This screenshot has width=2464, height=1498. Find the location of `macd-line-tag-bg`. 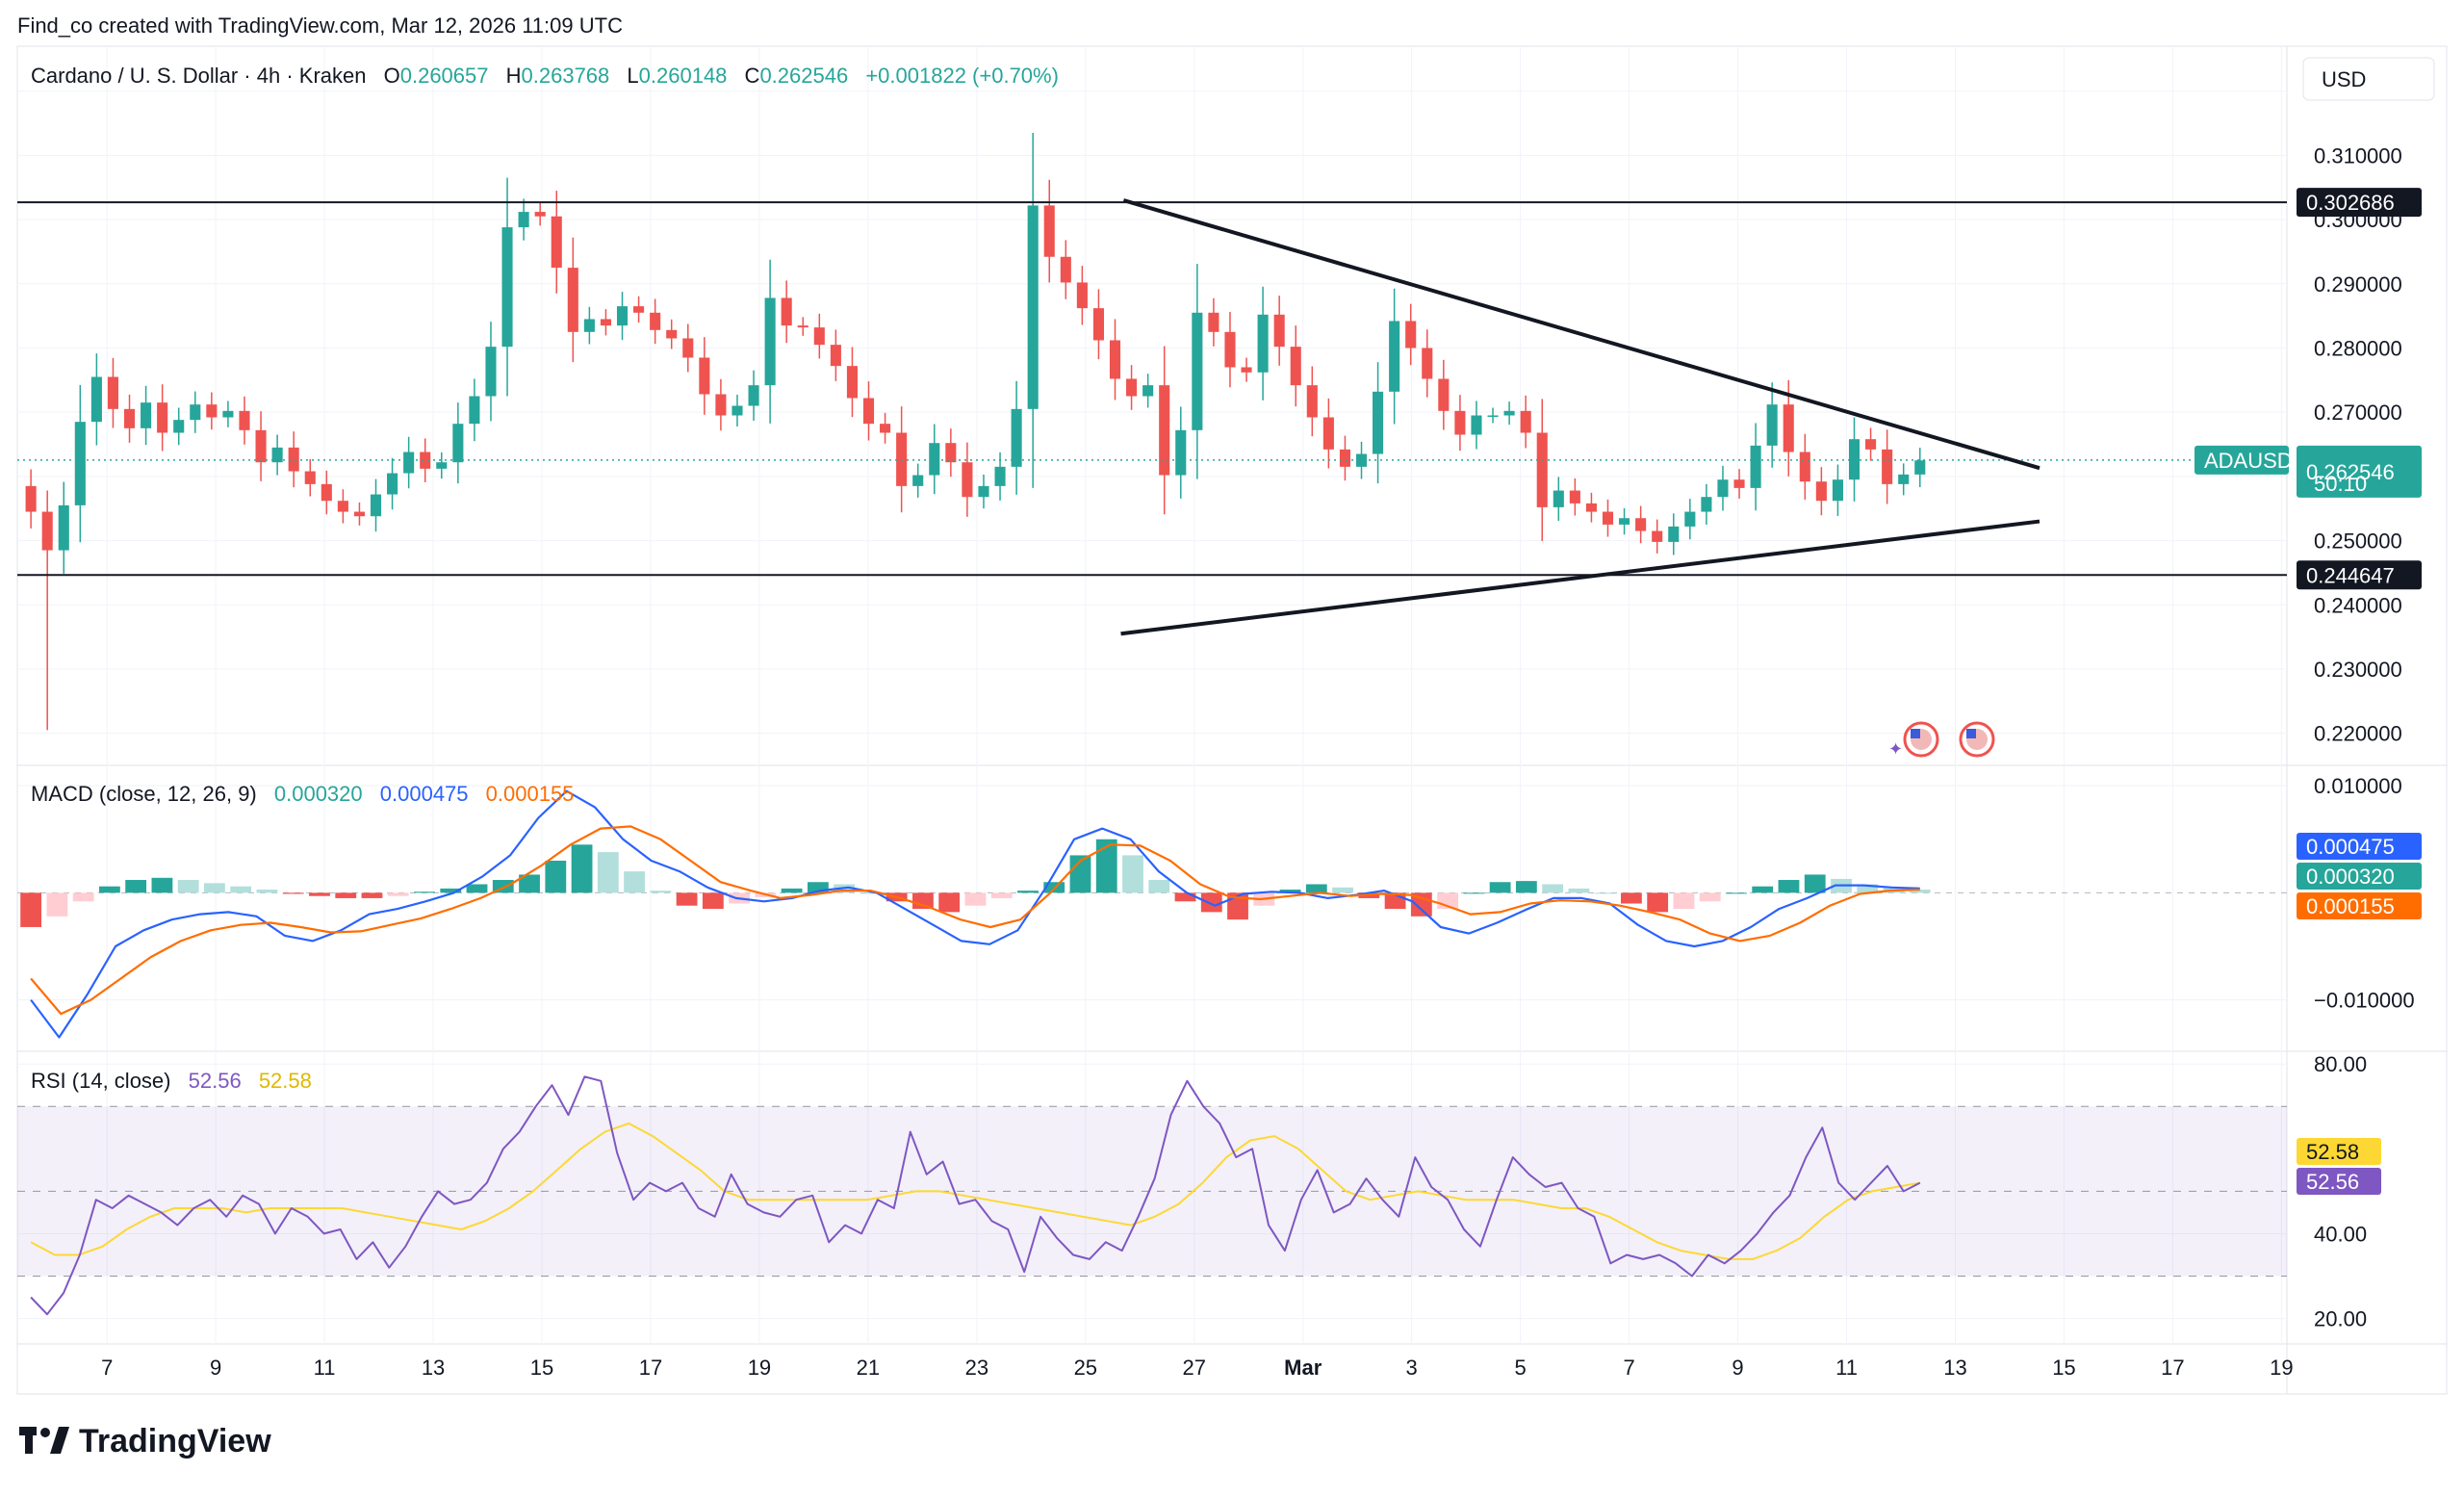

macd-line-tag-bg is located at coordinates (2359, 847).